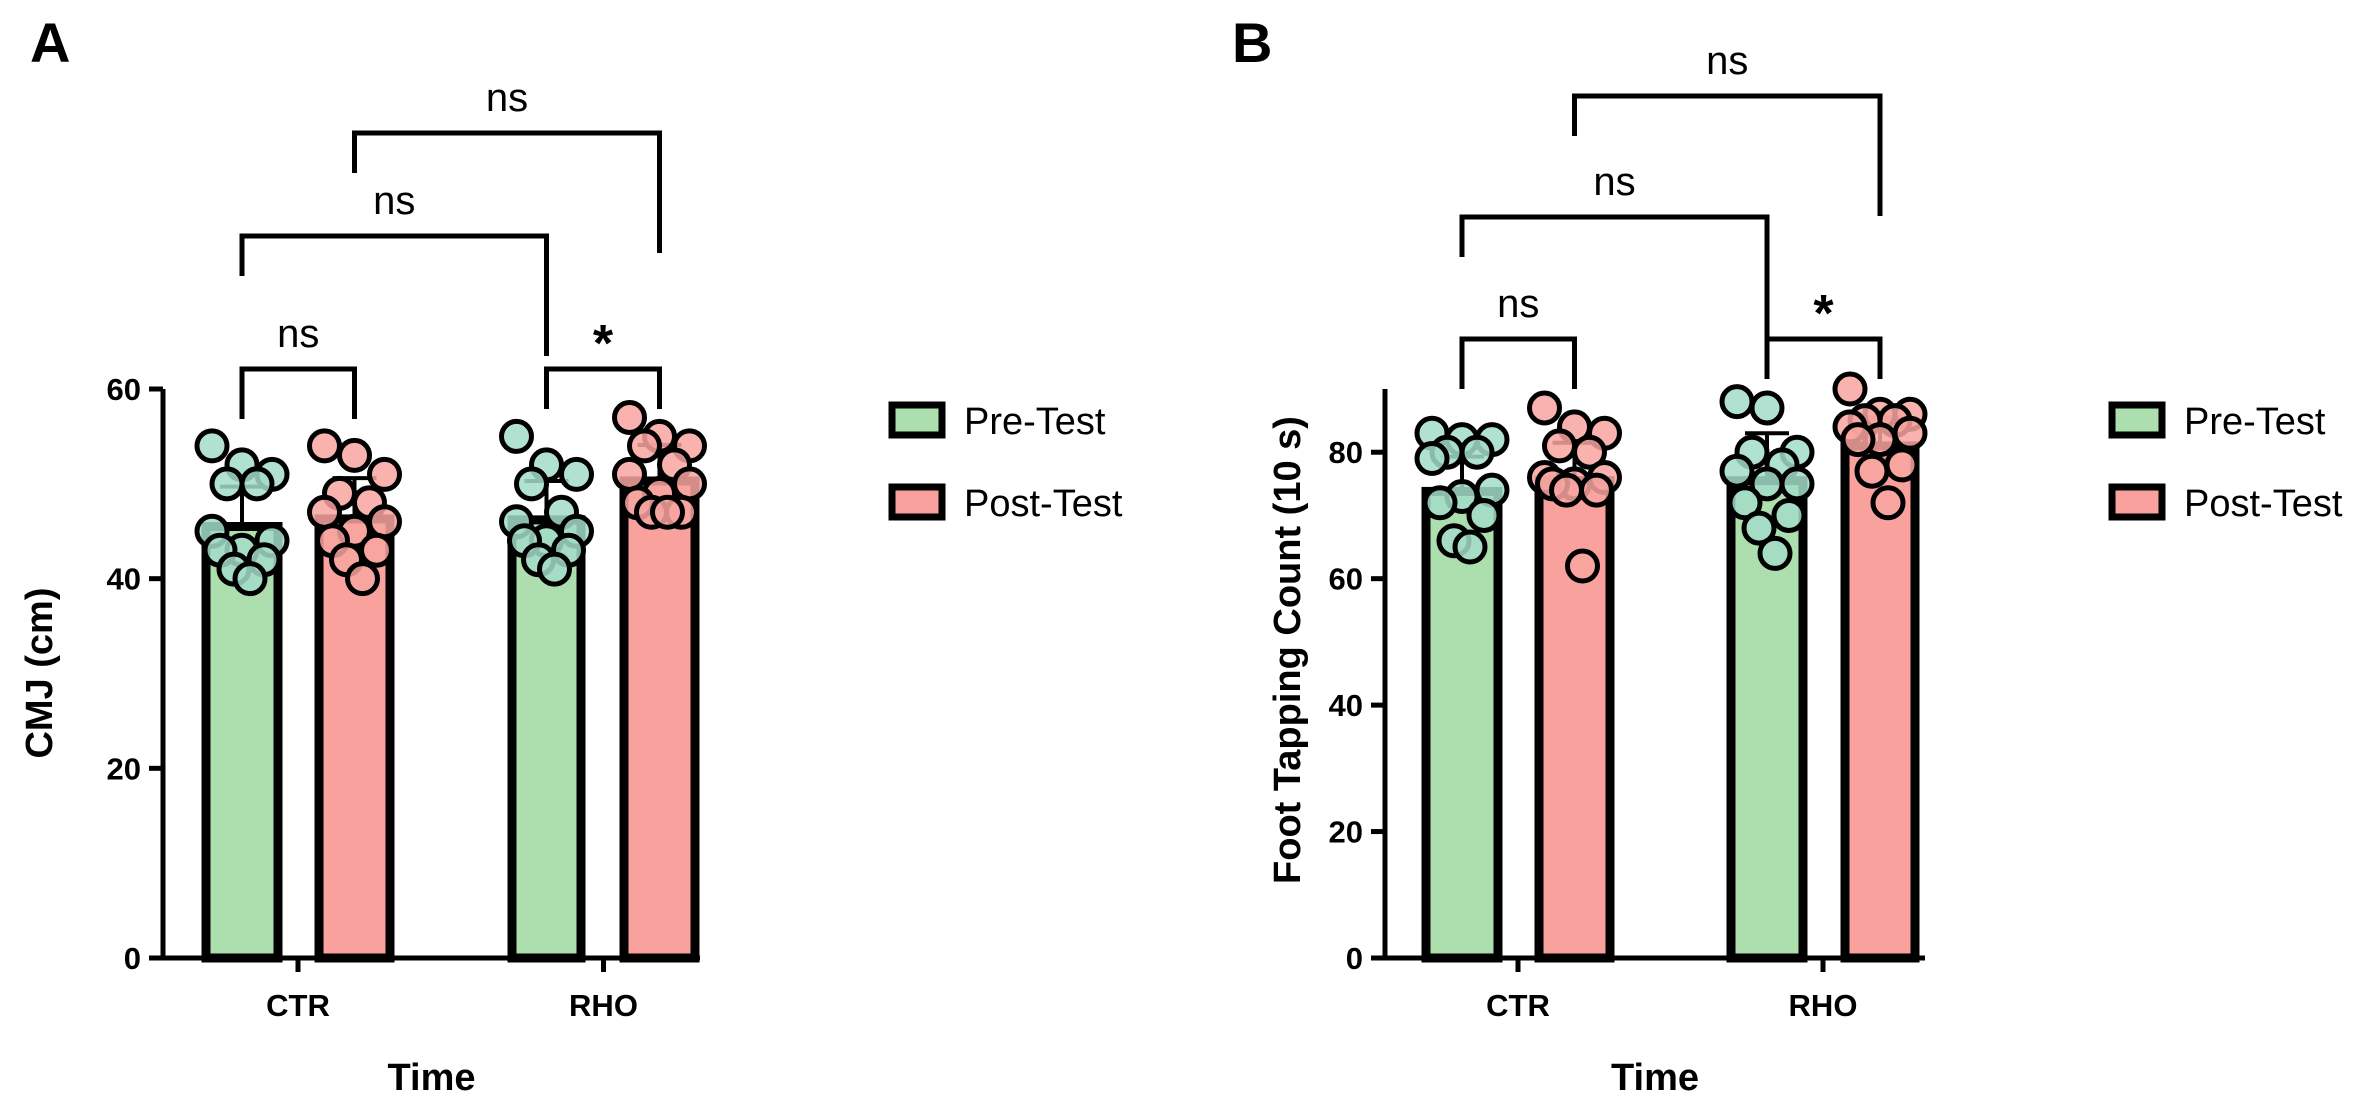  Describe the element at coordinates (1346, 452) in the screenshot. I see `y-tick-label: 80` at that location.